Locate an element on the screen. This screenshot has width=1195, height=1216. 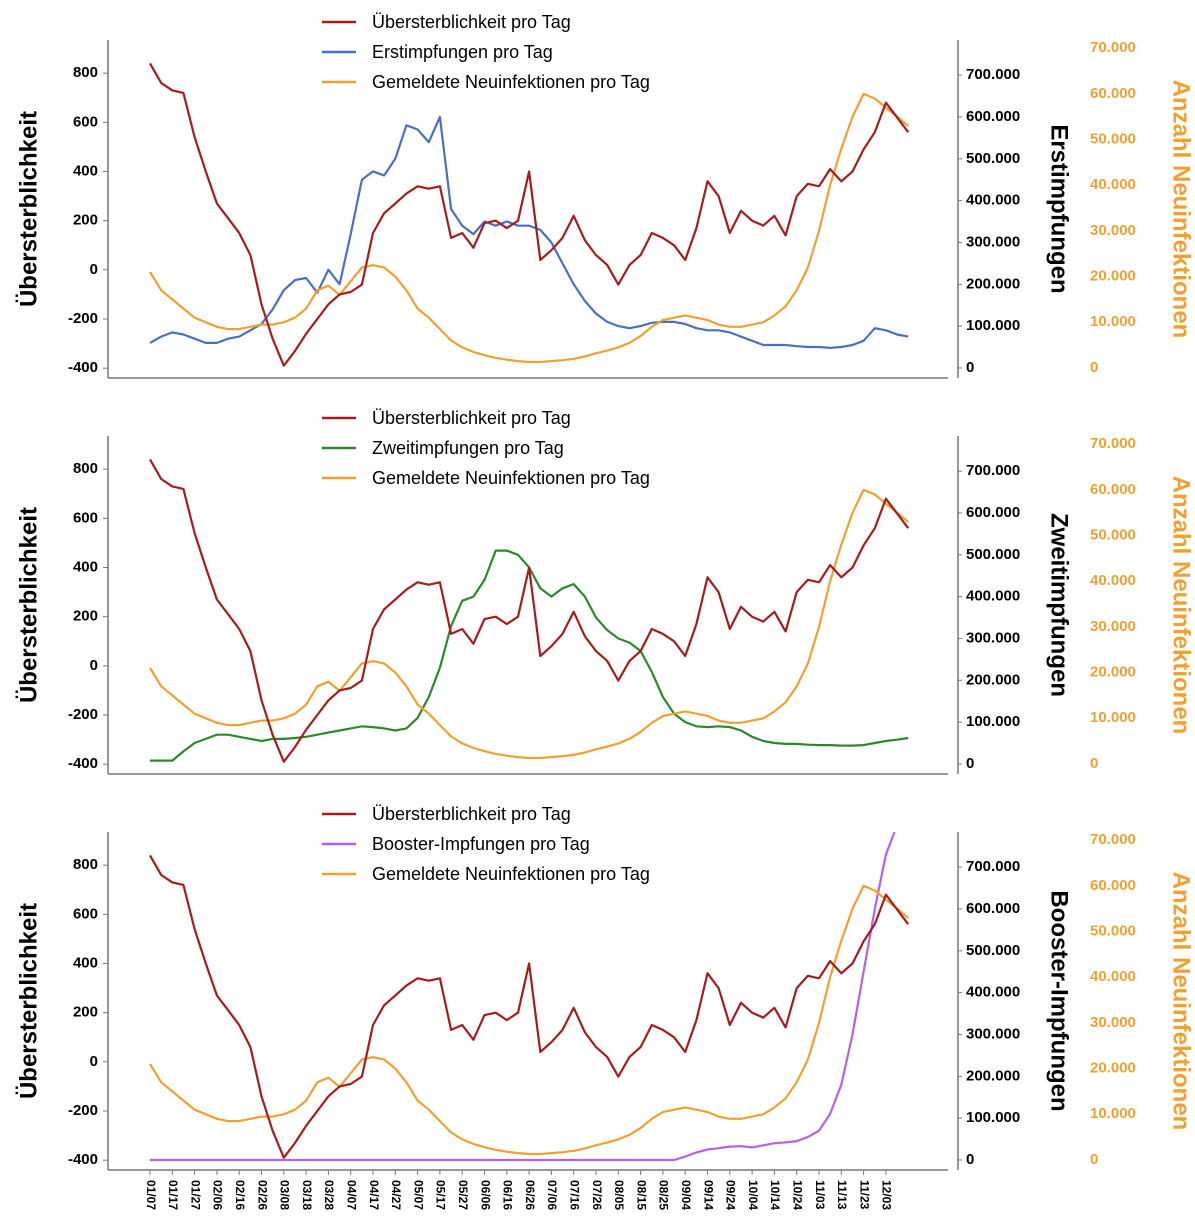
x-tick-label: 02/06 is located at coordinates (218, 1195).